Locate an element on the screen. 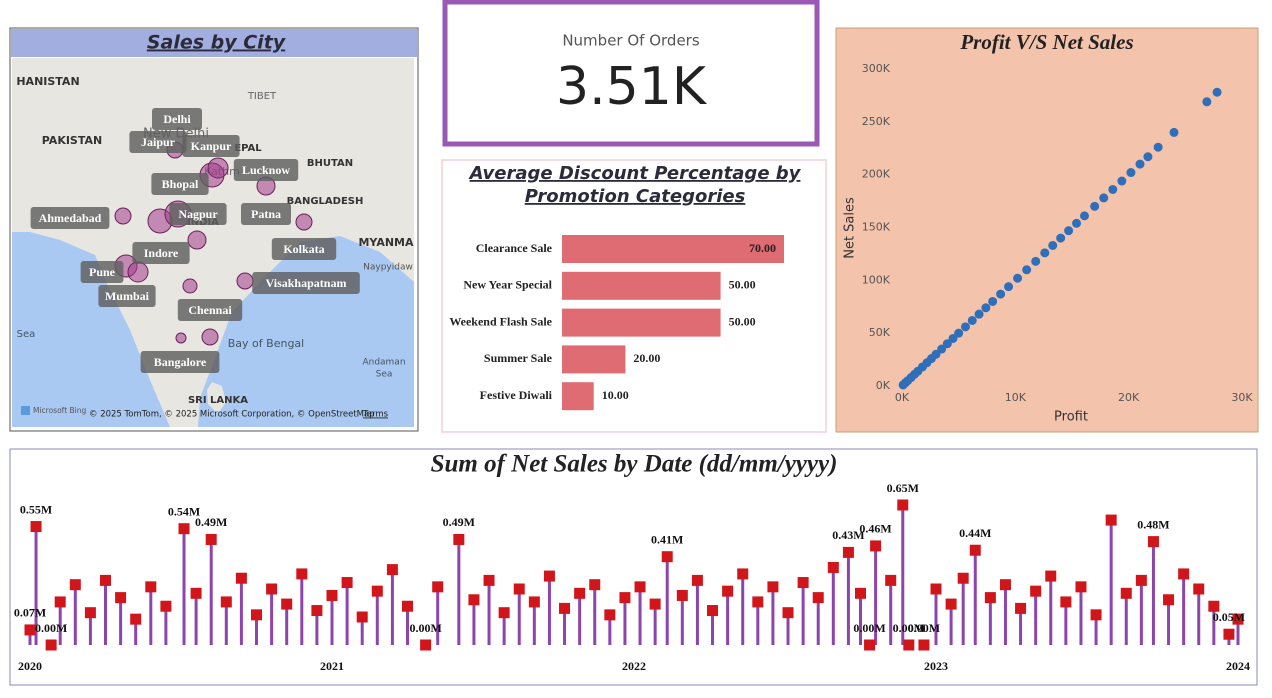  bar is located at coordinates (673, 249).